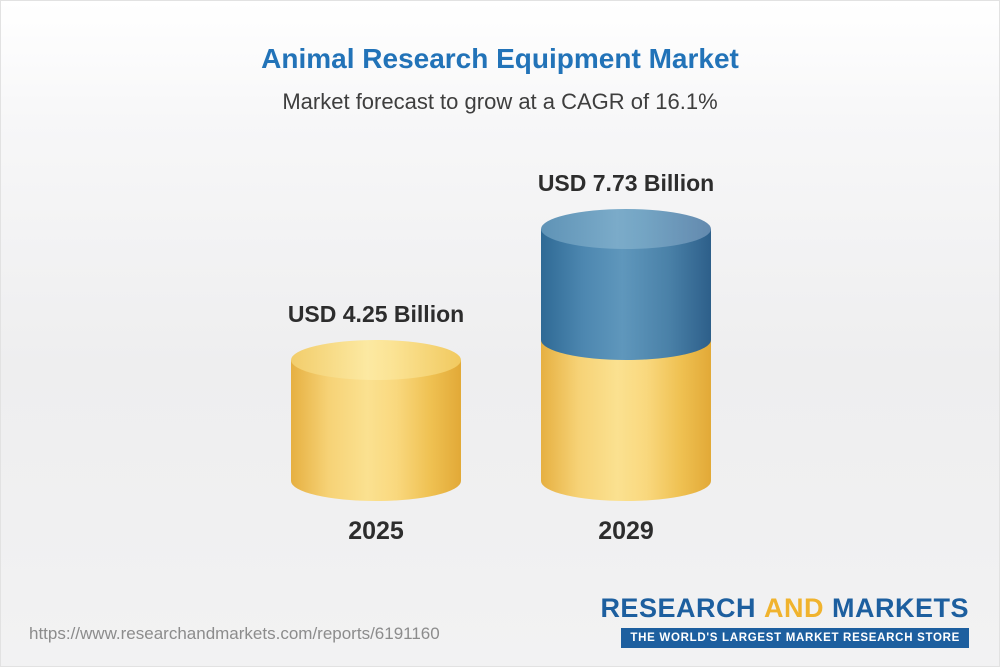 The height and width of the screenshot is (667, 1000). I want to click on category-label-2029: 2029, so click(626, 531).